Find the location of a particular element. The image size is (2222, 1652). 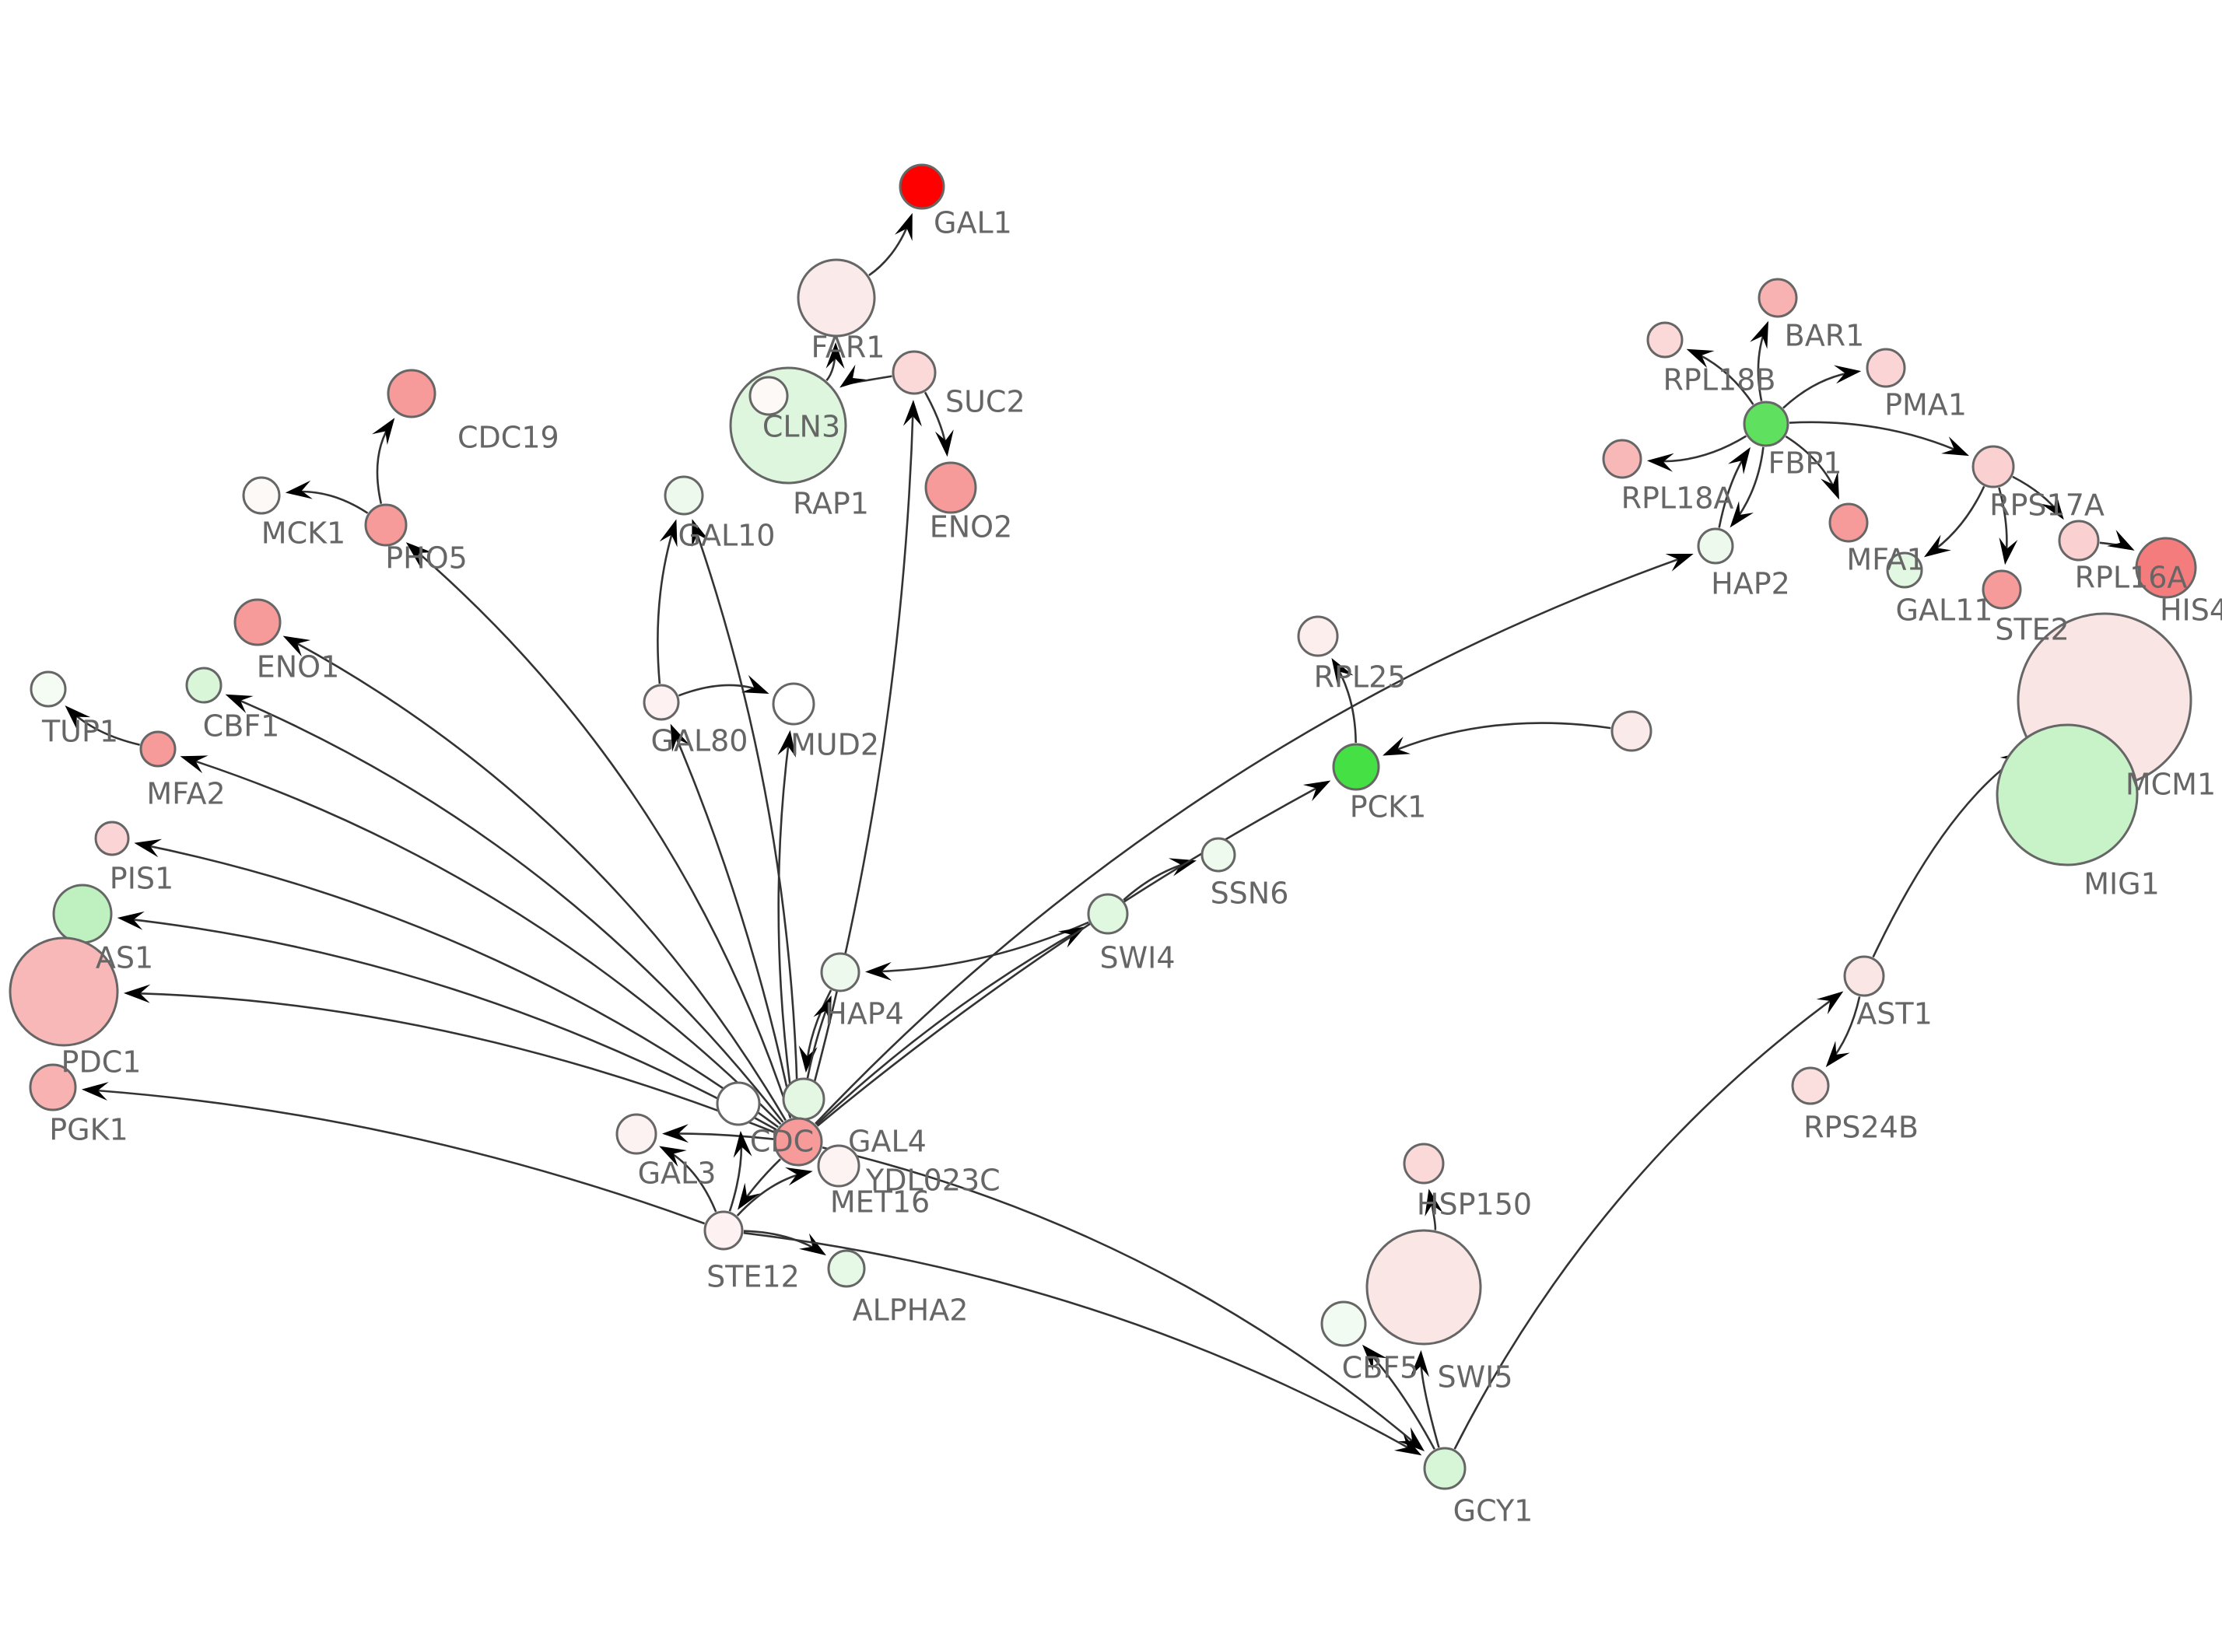

node-eno2 is located at coordinates (950, 488).